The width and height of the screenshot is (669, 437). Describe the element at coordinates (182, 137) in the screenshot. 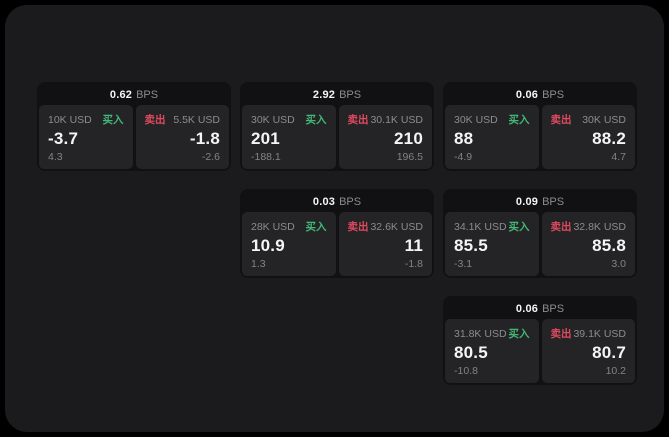

I see `sell-tile: 卖出 5.5K USD -1.8 -2.6` at that location.